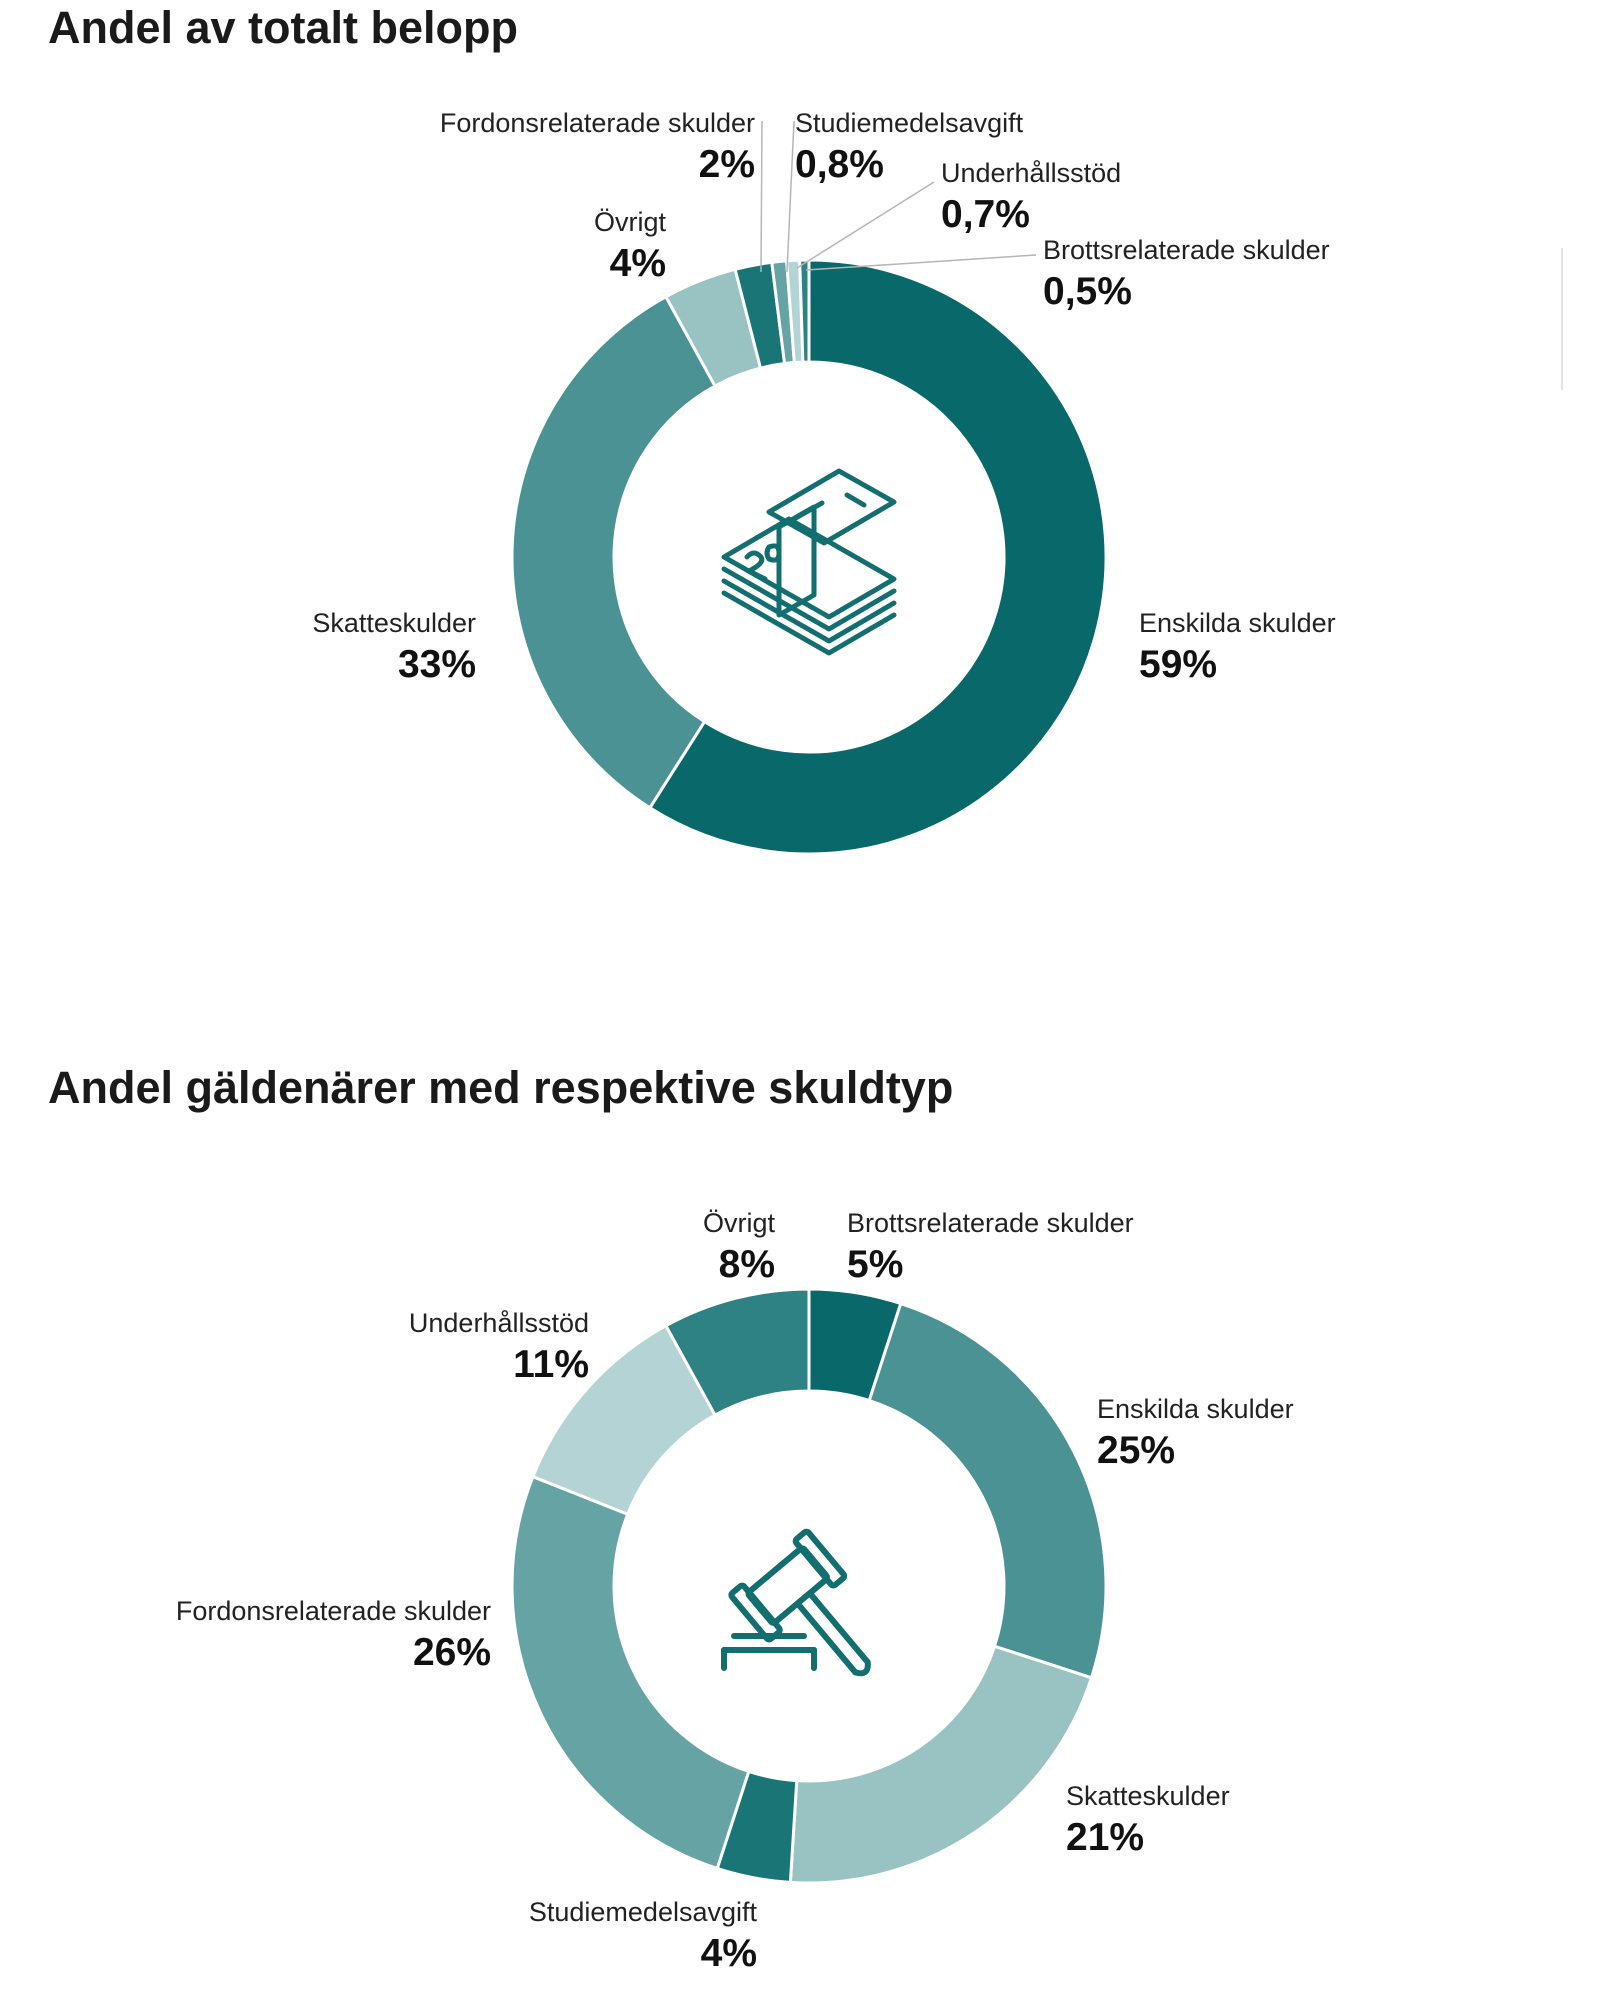  I want to click on divider-line, so click(1562, 319).